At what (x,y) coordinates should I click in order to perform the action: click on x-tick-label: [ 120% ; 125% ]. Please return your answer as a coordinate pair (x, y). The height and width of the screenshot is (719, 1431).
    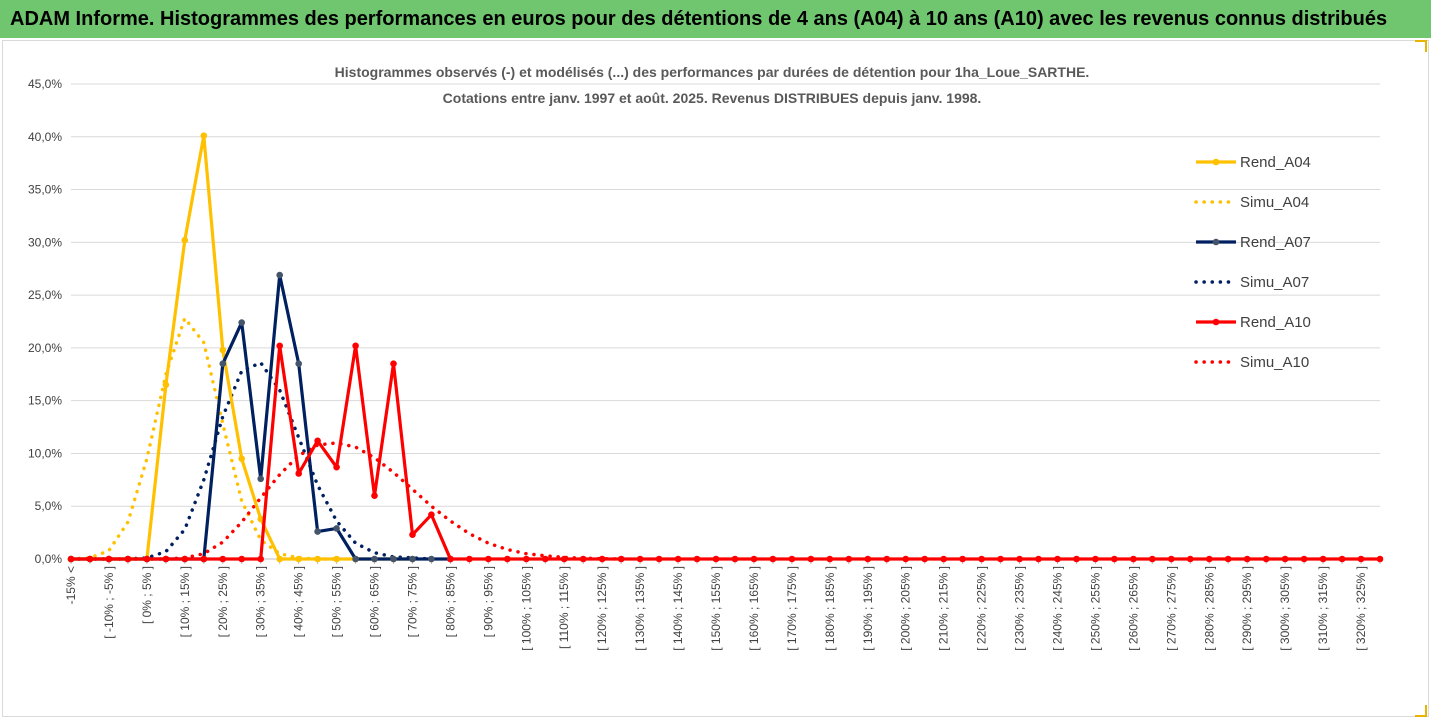
    Looking at the image, I should click on (602, 608).